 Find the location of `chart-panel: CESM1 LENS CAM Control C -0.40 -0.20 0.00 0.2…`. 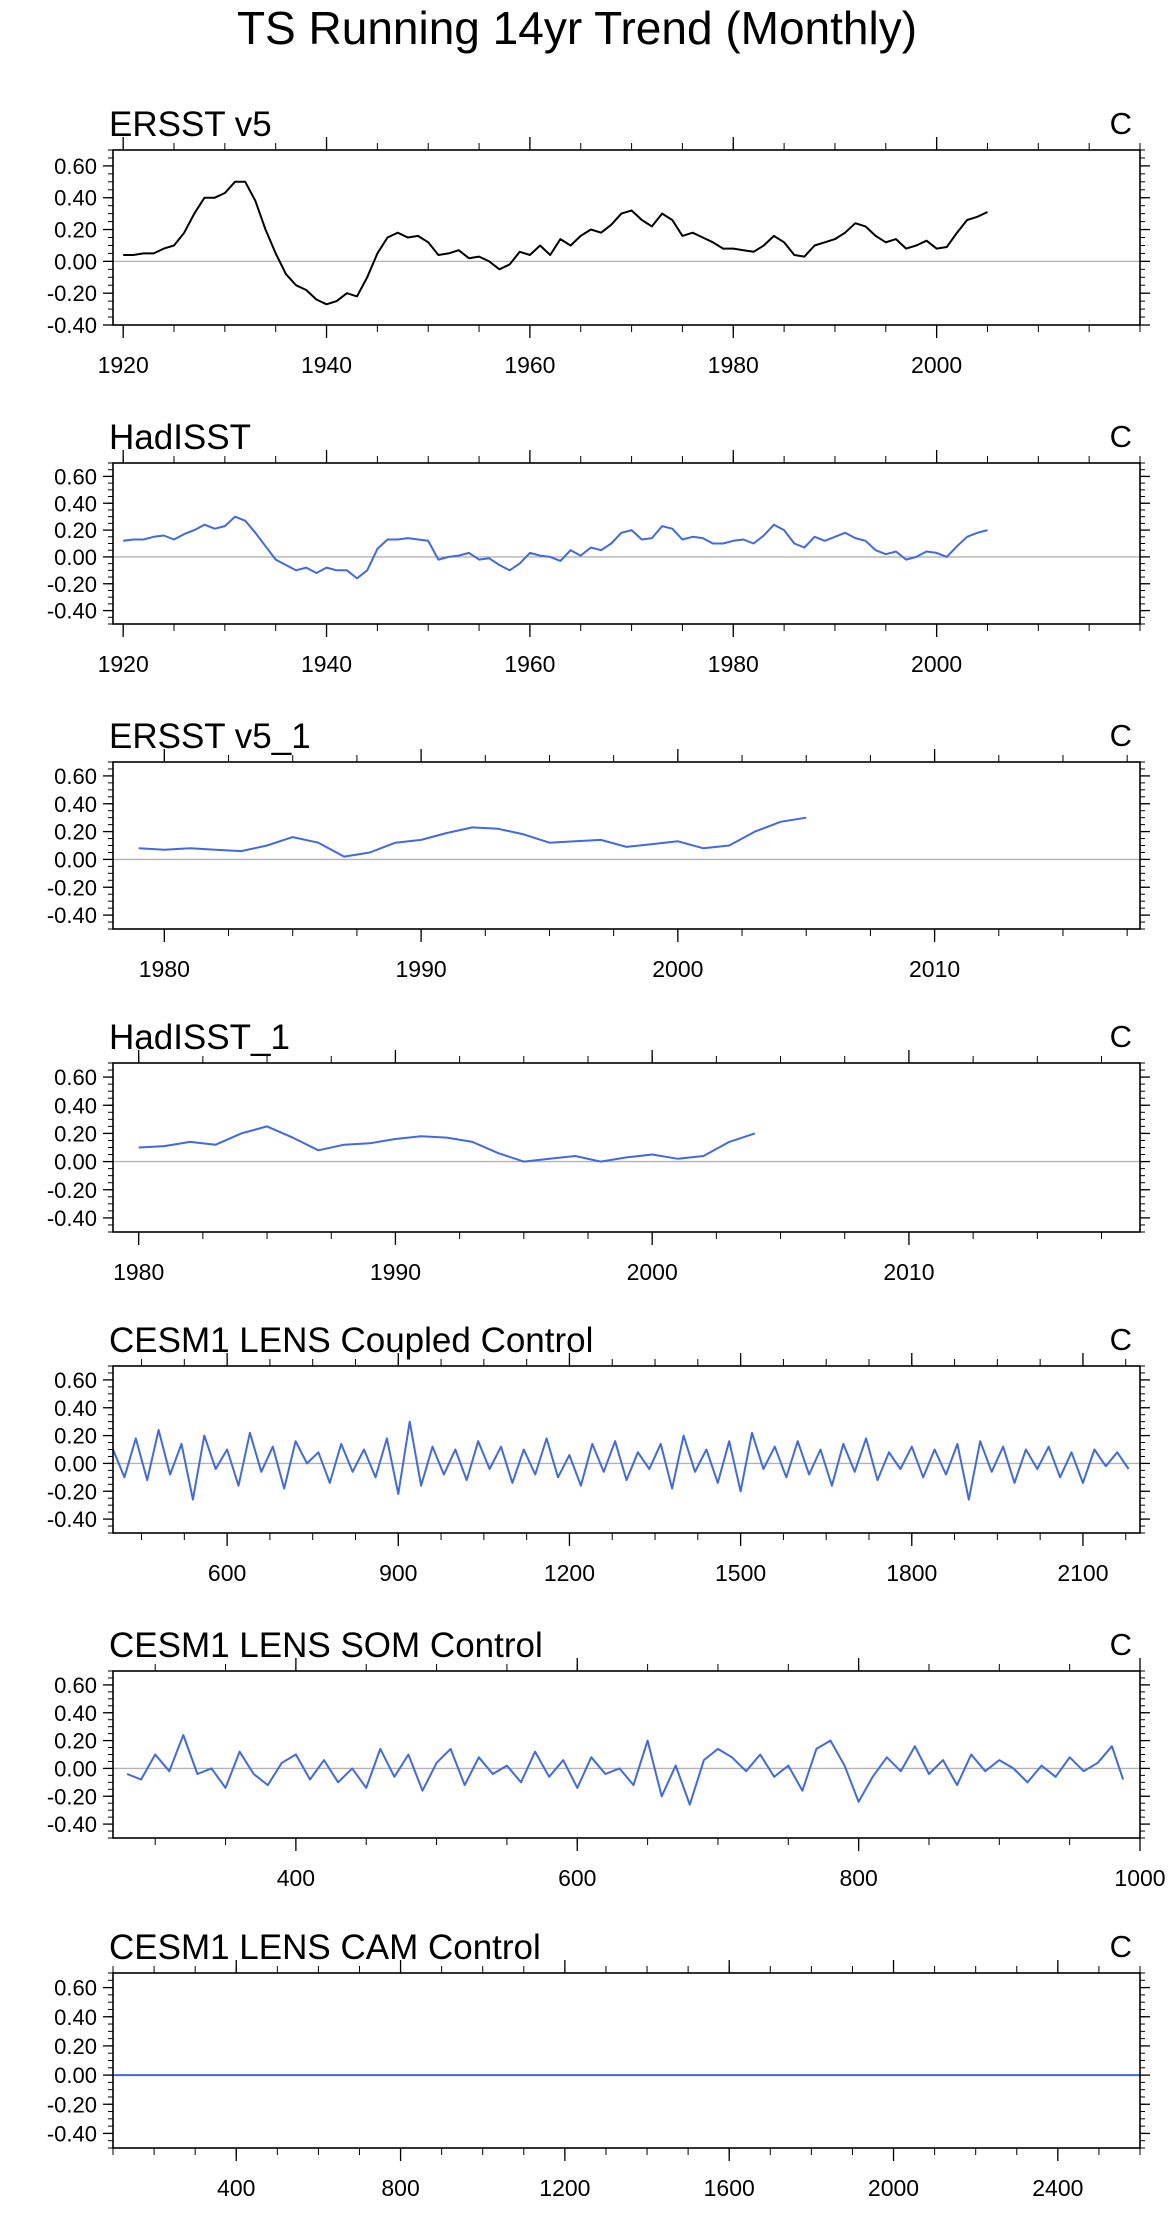

chart-panel: CESM1 LENS CAM Control C -0.40 -0.20 0.00 0.2… is located at coordinates (598, 2064).